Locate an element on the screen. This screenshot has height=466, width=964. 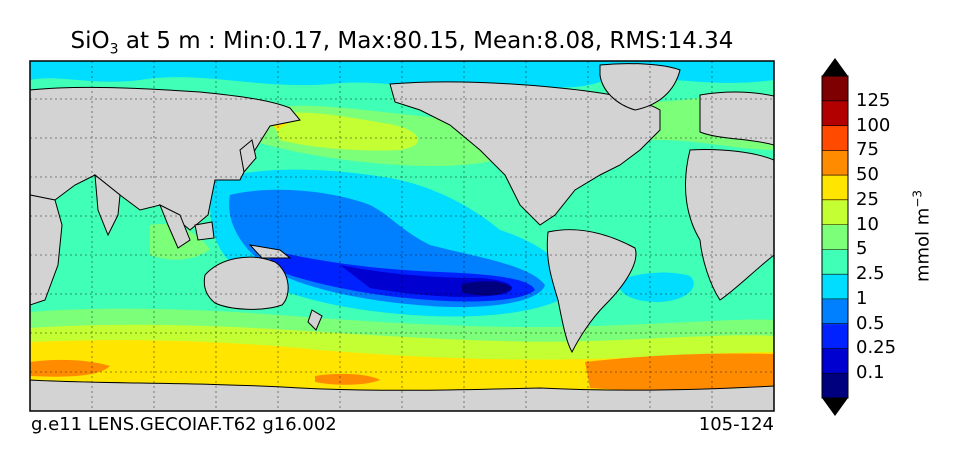
colorbar-tick-label: 5 is located at coordinates (862, 249).